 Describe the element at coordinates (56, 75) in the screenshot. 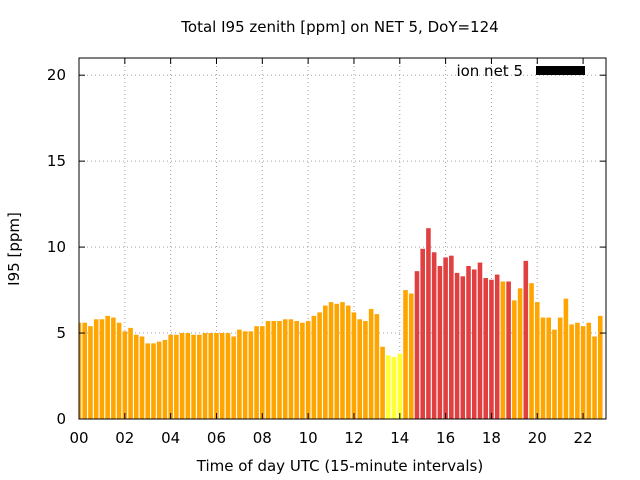

I see `y-tick-label: 20` at that location.